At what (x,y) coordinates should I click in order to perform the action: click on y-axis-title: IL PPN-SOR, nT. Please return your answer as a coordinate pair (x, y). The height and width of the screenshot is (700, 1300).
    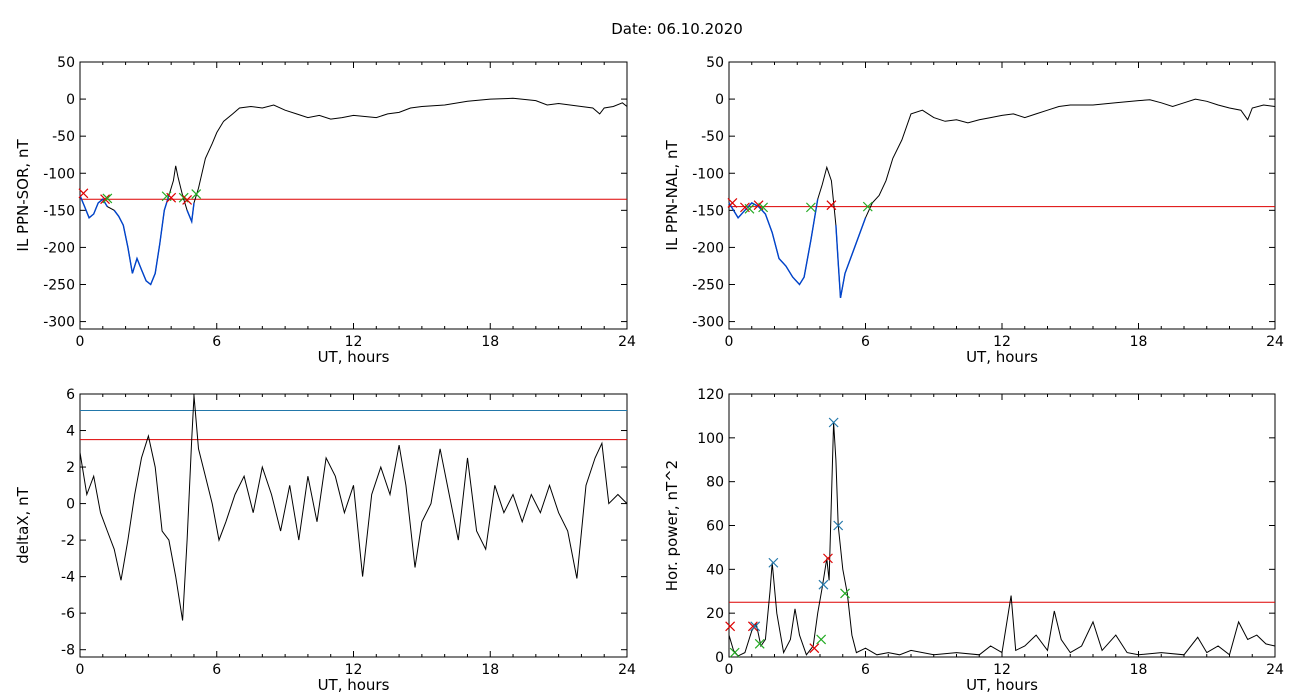
    Looking at the image, I should click on (23, 195).